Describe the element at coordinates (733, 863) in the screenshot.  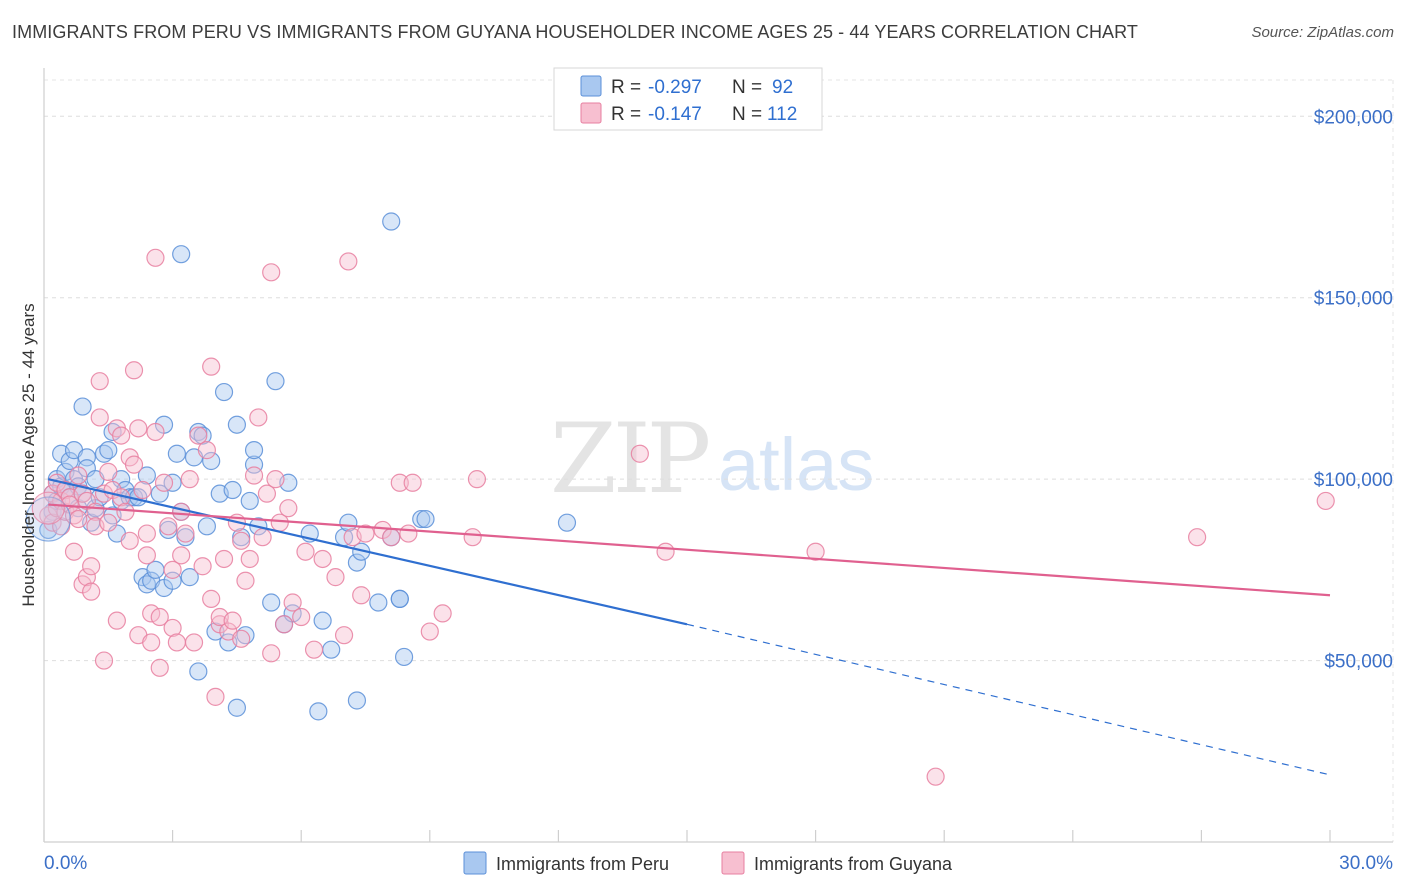
I see `bottom-legend-swatch-guyana` at that location.